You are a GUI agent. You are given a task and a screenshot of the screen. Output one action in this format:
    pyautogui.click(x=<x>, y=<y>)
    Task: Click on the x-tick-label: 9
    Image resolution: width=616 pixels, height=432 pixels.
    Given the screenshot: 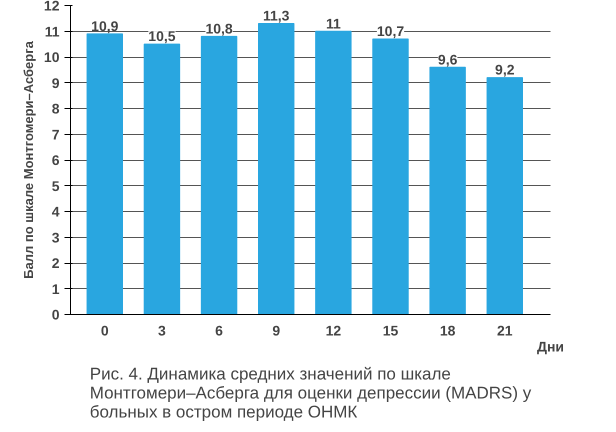 What is the action you would take?
    pyautogui.click(x=276, y=330)
    